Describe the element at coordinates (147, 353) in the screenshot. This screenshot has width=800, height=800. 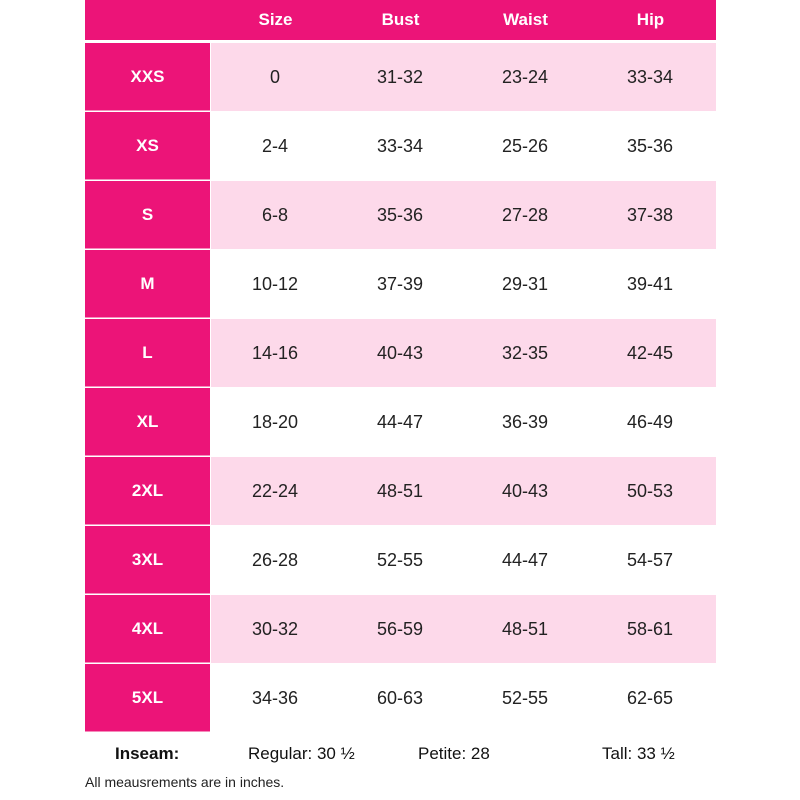
I see `size-label: L` at that location.